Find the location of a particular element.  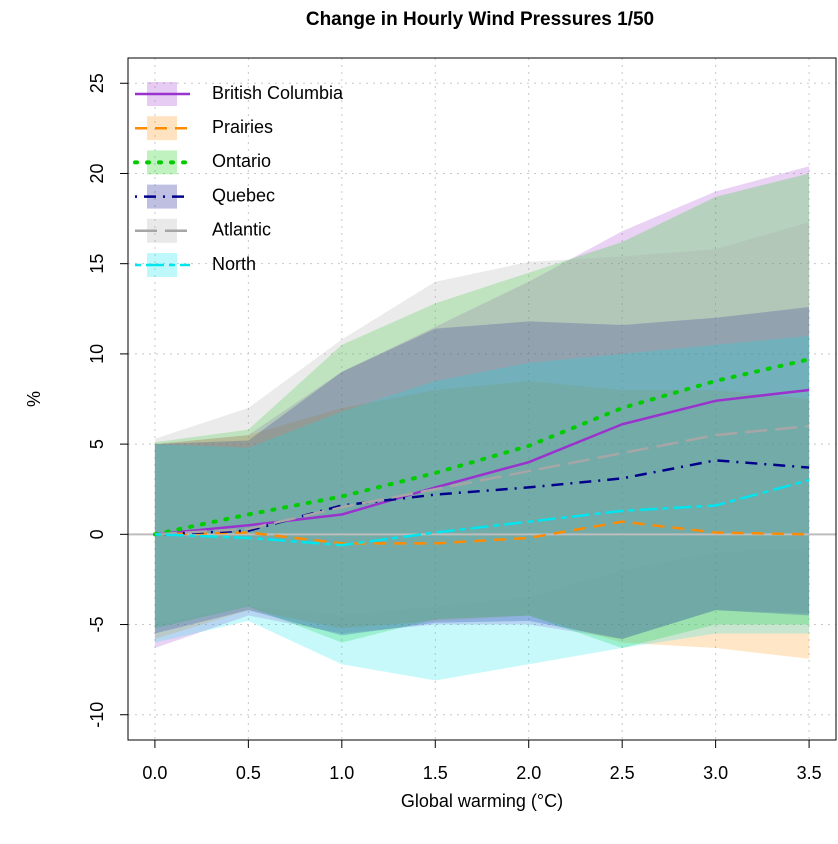

chart-title: Change in Hourly Wind Pressures 1/50 is located at coordinates (480, 19).